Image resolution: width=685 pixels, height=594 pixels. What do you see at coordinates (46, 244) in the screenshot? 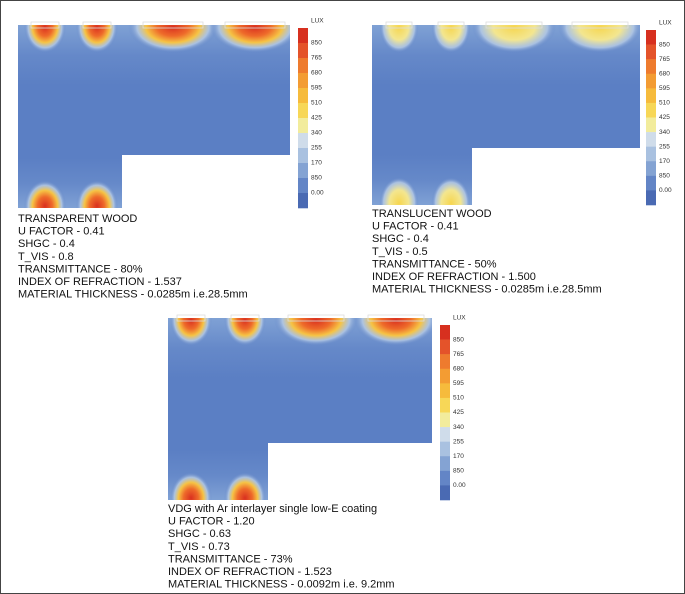
I see `caption-line: SHGC - 0.4` at bounding box center [46, 244].